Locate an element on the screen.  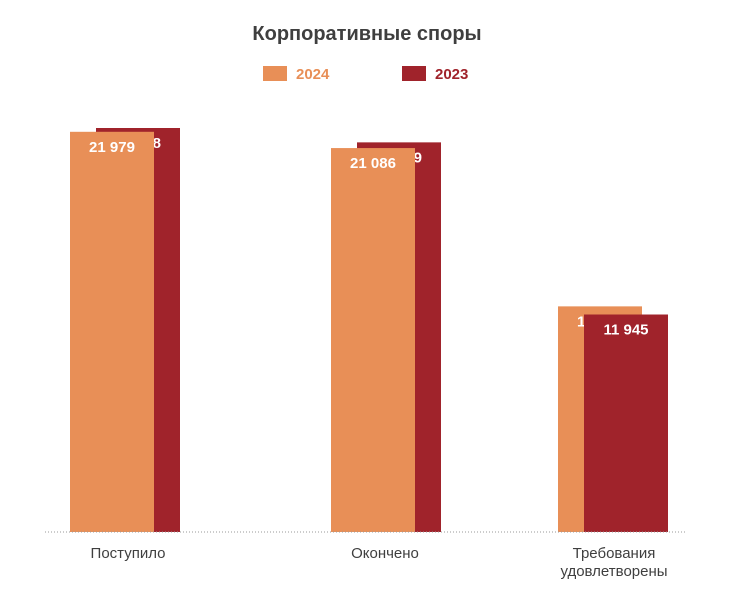
legend: 2024 2023 is located at coordinates (365, 74).